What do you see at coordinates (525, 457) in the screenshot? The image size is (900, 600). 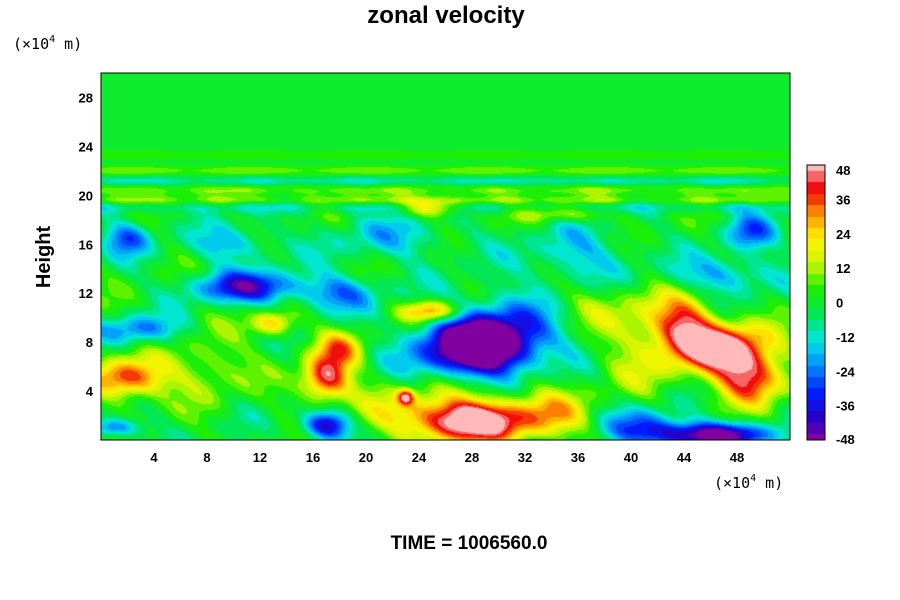 I see `x-tick-label: 32` at bounding box center [525, 457].